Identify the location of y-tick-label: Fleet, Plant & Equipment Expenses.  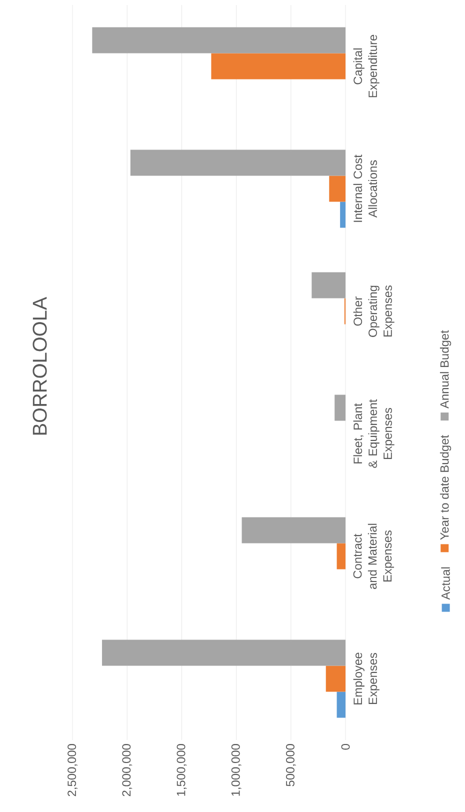
(374, 433).